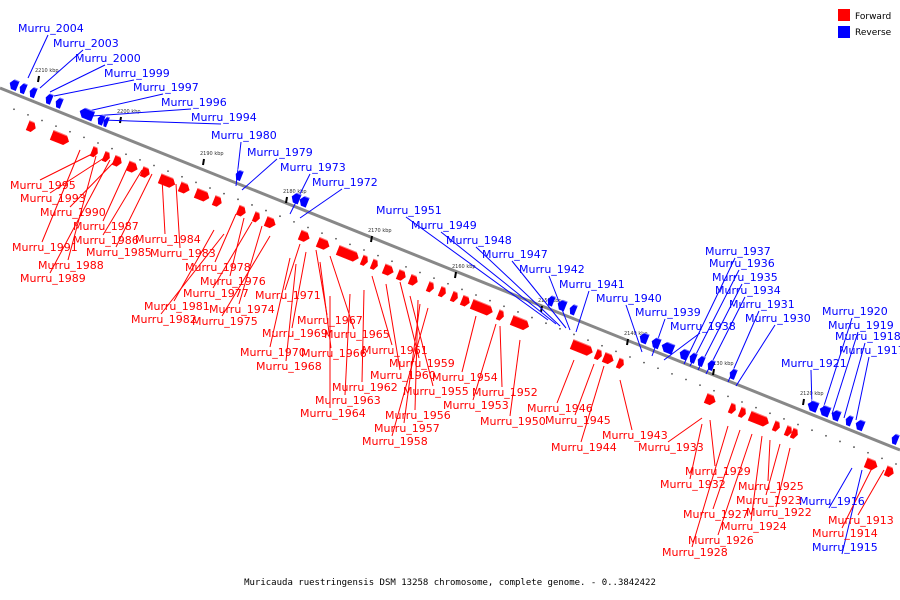 The height and width of the screenshot is (600, 900). Describe the element at coordinates (244, 135) in the screenshot. I see `reverse-gene-label: Murru_1980` at that location.